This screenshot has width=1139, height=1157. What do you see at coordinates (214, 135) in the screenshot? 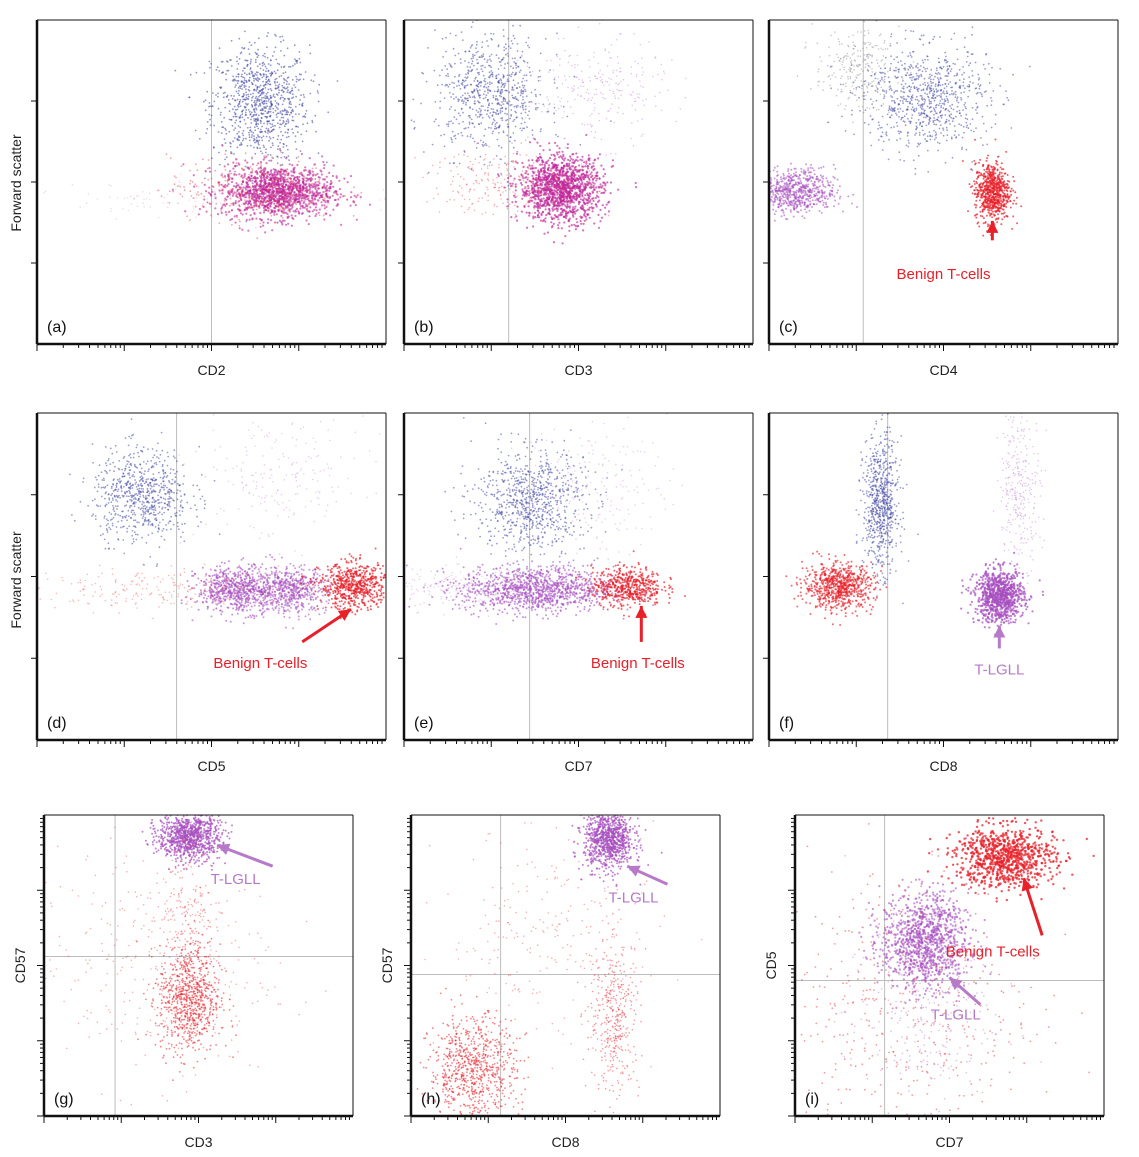
I see `event-dots` at bounding box center [214, 135].